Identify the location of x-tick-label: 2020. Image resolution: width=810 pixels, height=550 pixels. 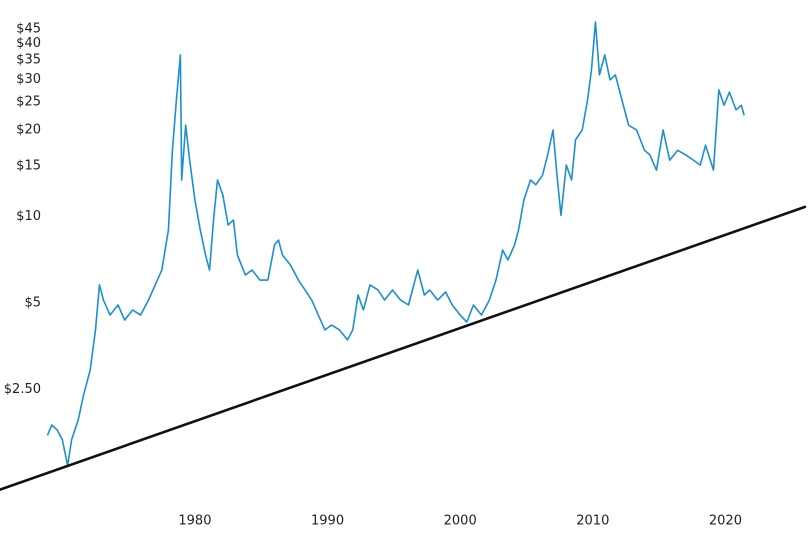
(725, 521).